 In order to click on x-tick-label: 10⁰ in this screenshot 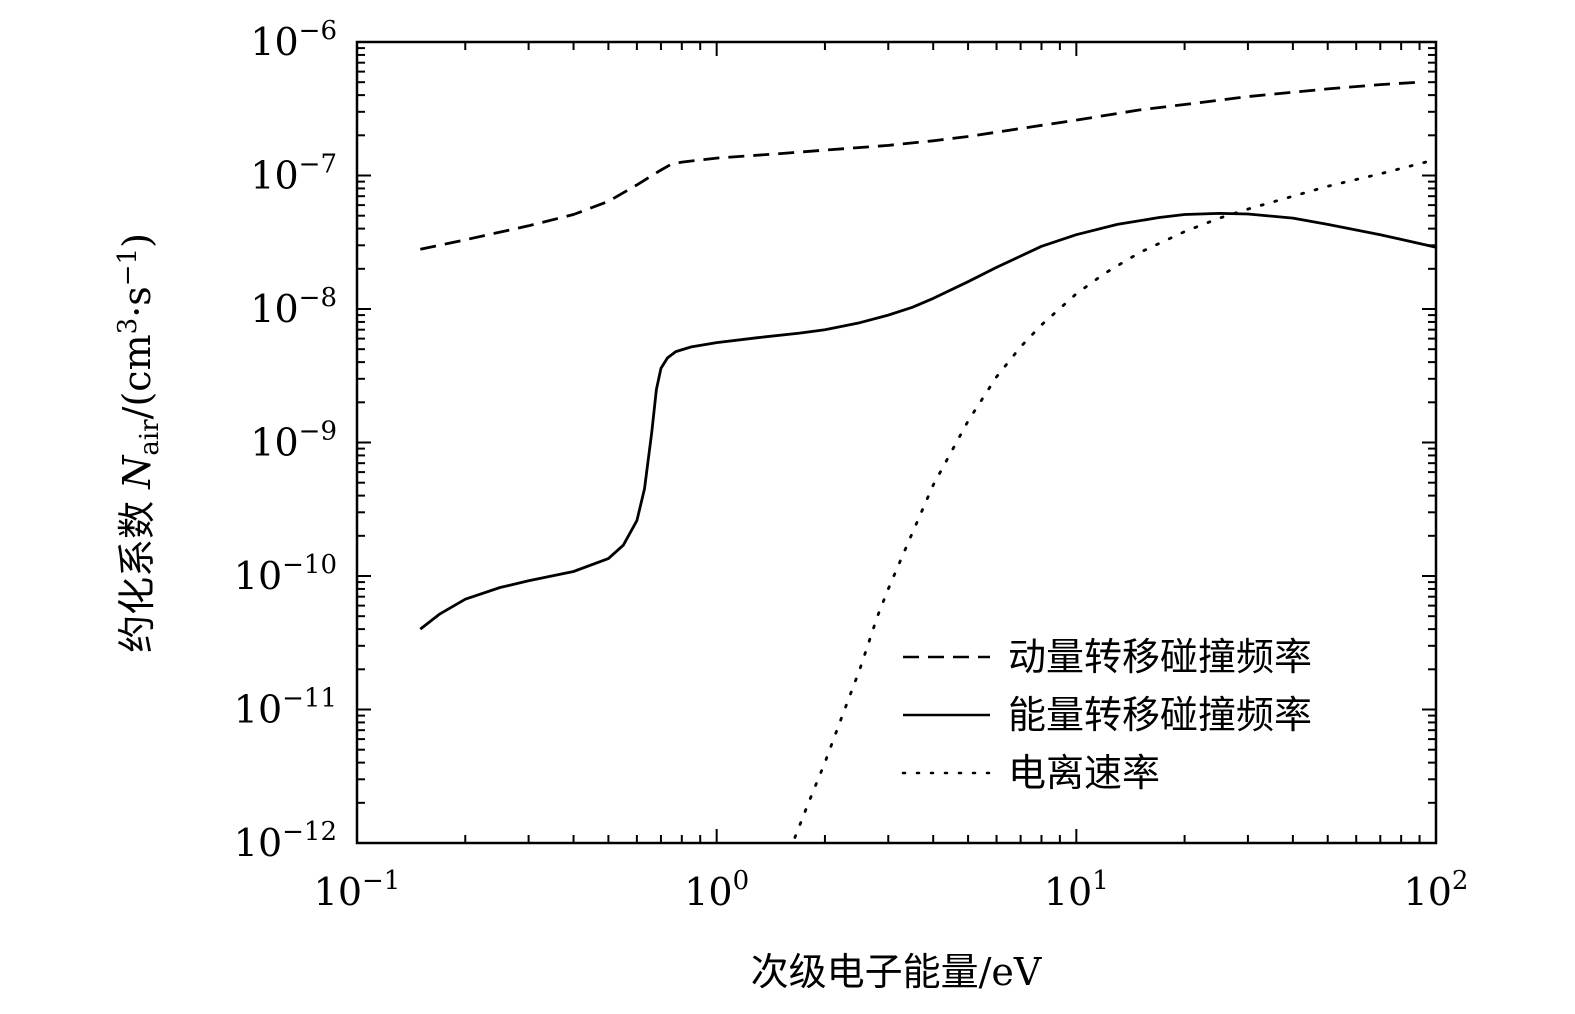, I will do `click(716, 890)`.